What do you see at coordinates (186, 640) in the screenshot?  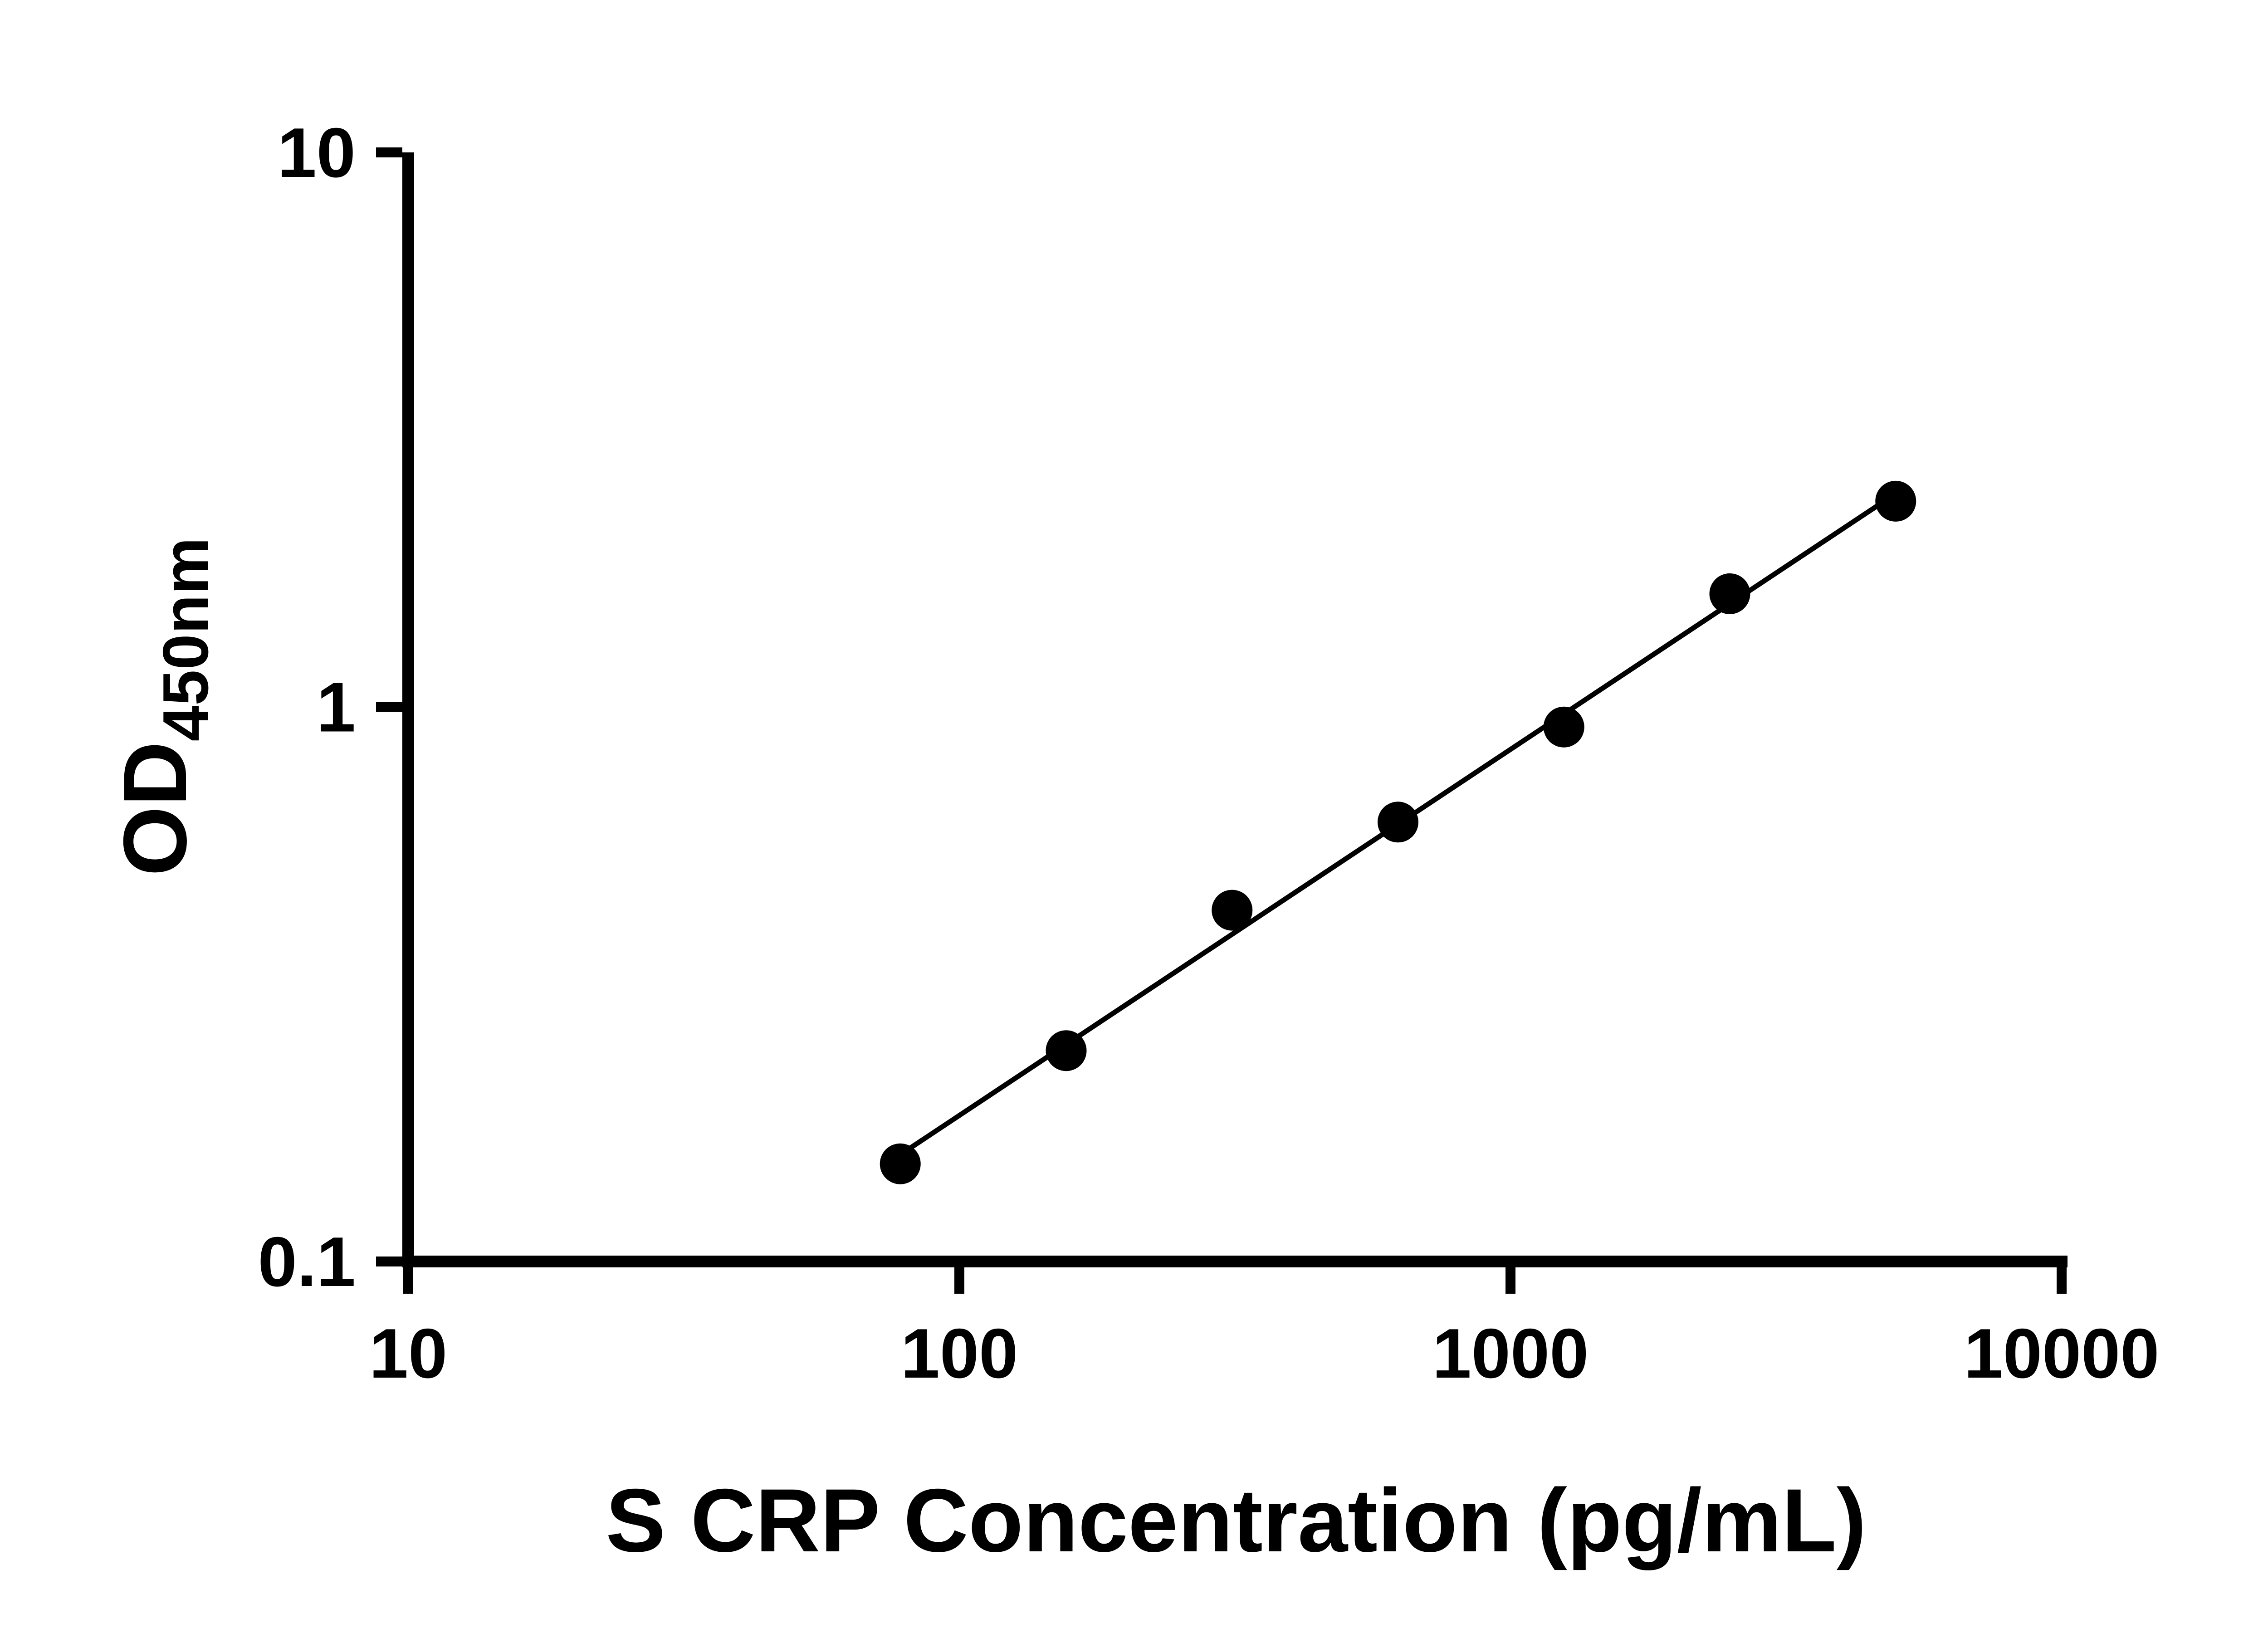 I see `y-axis-title-sub: 450nm` at bounding box center [186, 640].